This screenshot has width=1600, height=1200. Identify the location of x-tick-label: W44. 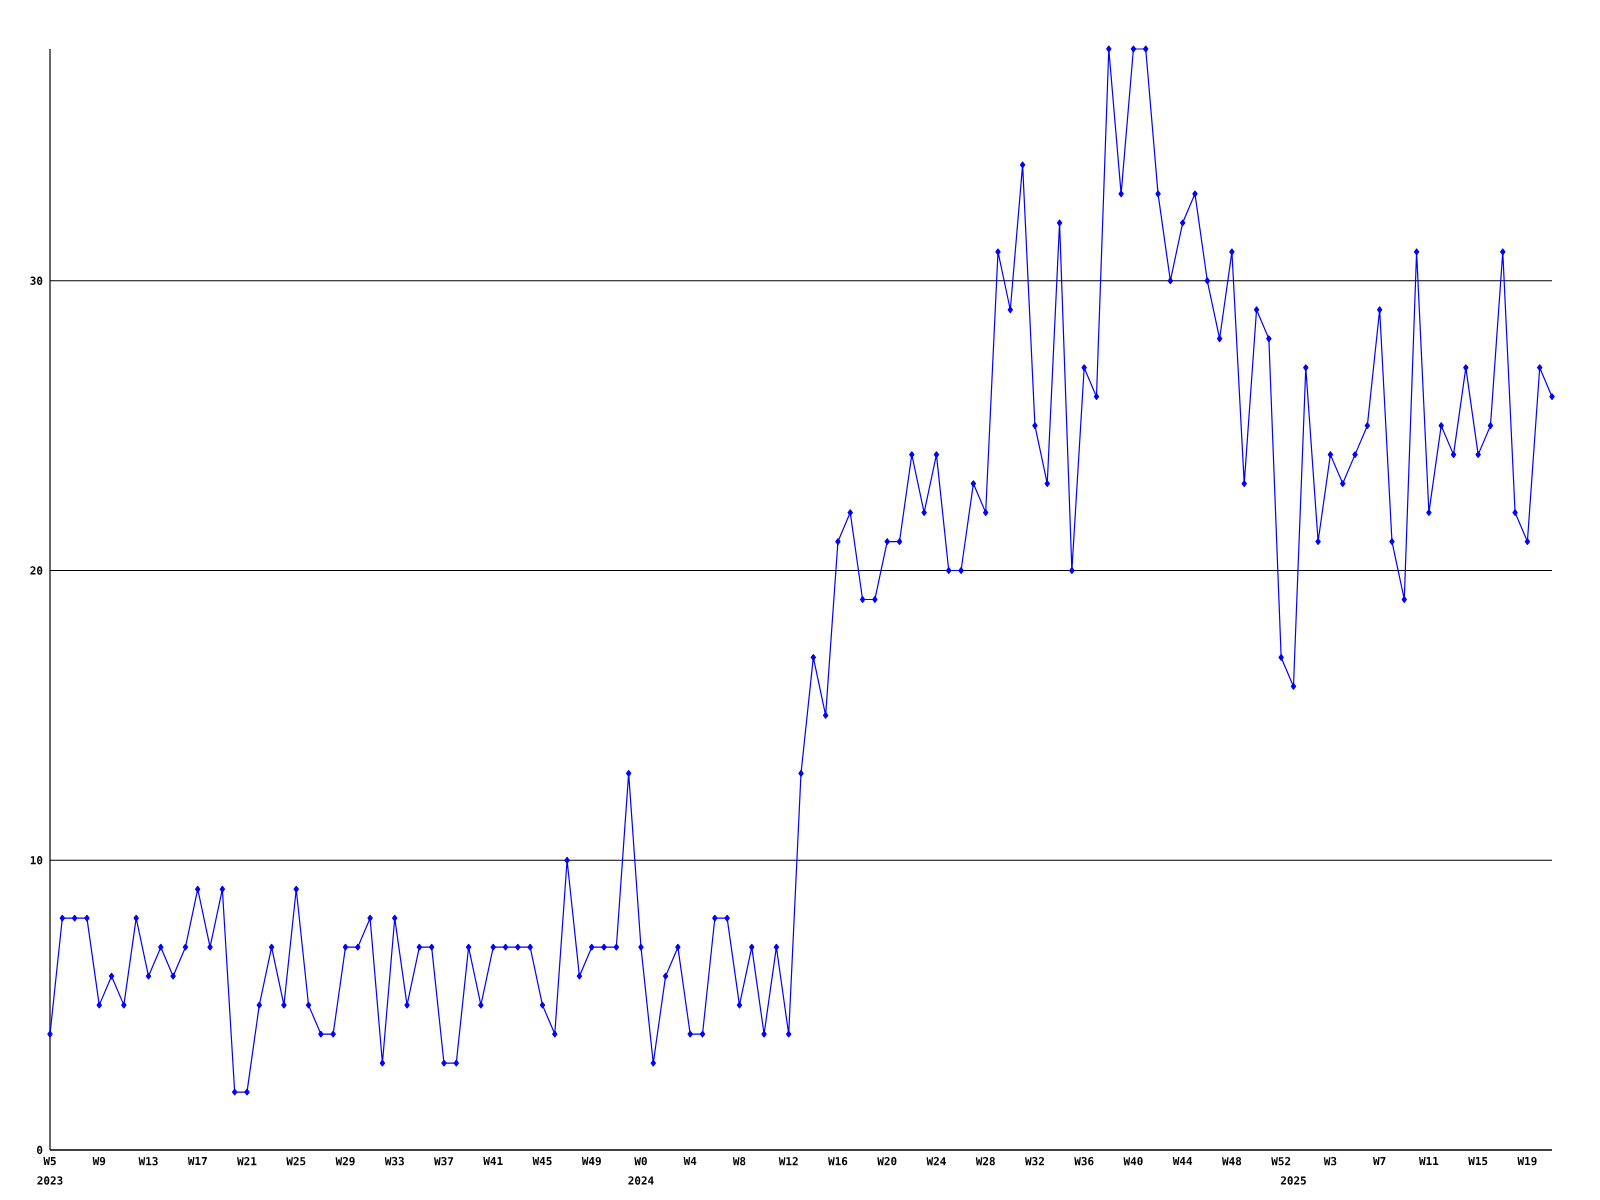
(1182, 1161).